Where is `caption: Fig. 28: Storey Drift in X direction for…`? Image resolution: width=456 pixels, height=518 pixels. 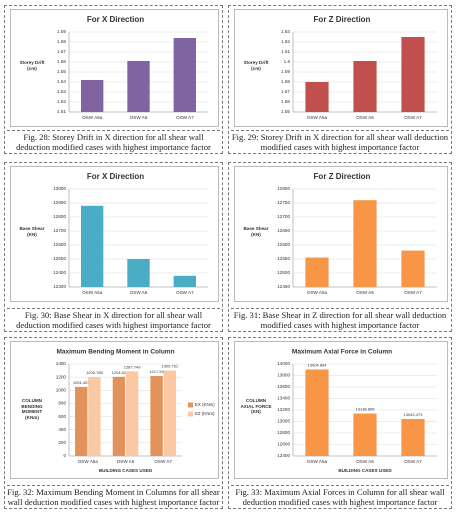 caption: Fig. 28: Storey Drift in X direction for… is located at coordinates (113, 141).